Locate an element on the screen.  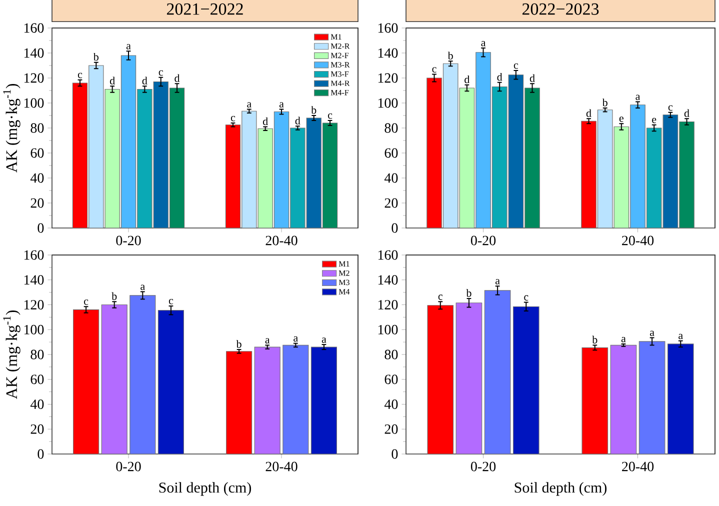
chart-title: 2021−2022 is located at coordinates (204, 9).